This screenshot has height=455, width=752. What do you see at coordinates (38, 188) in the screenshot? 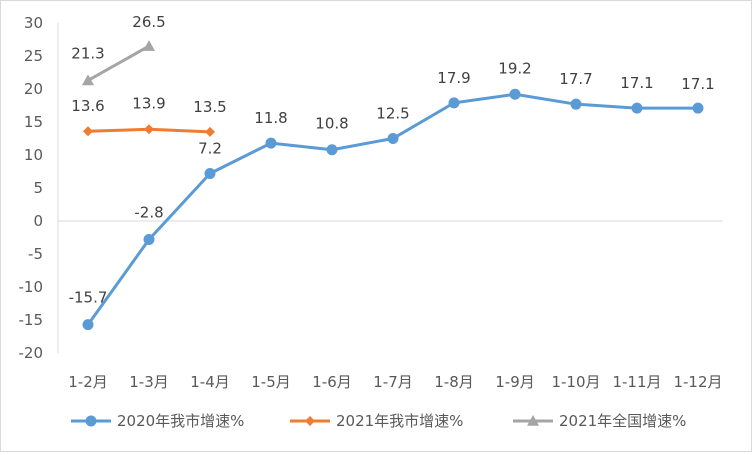
I see `y-tick-label: 5` at bounding box center [38, 188].